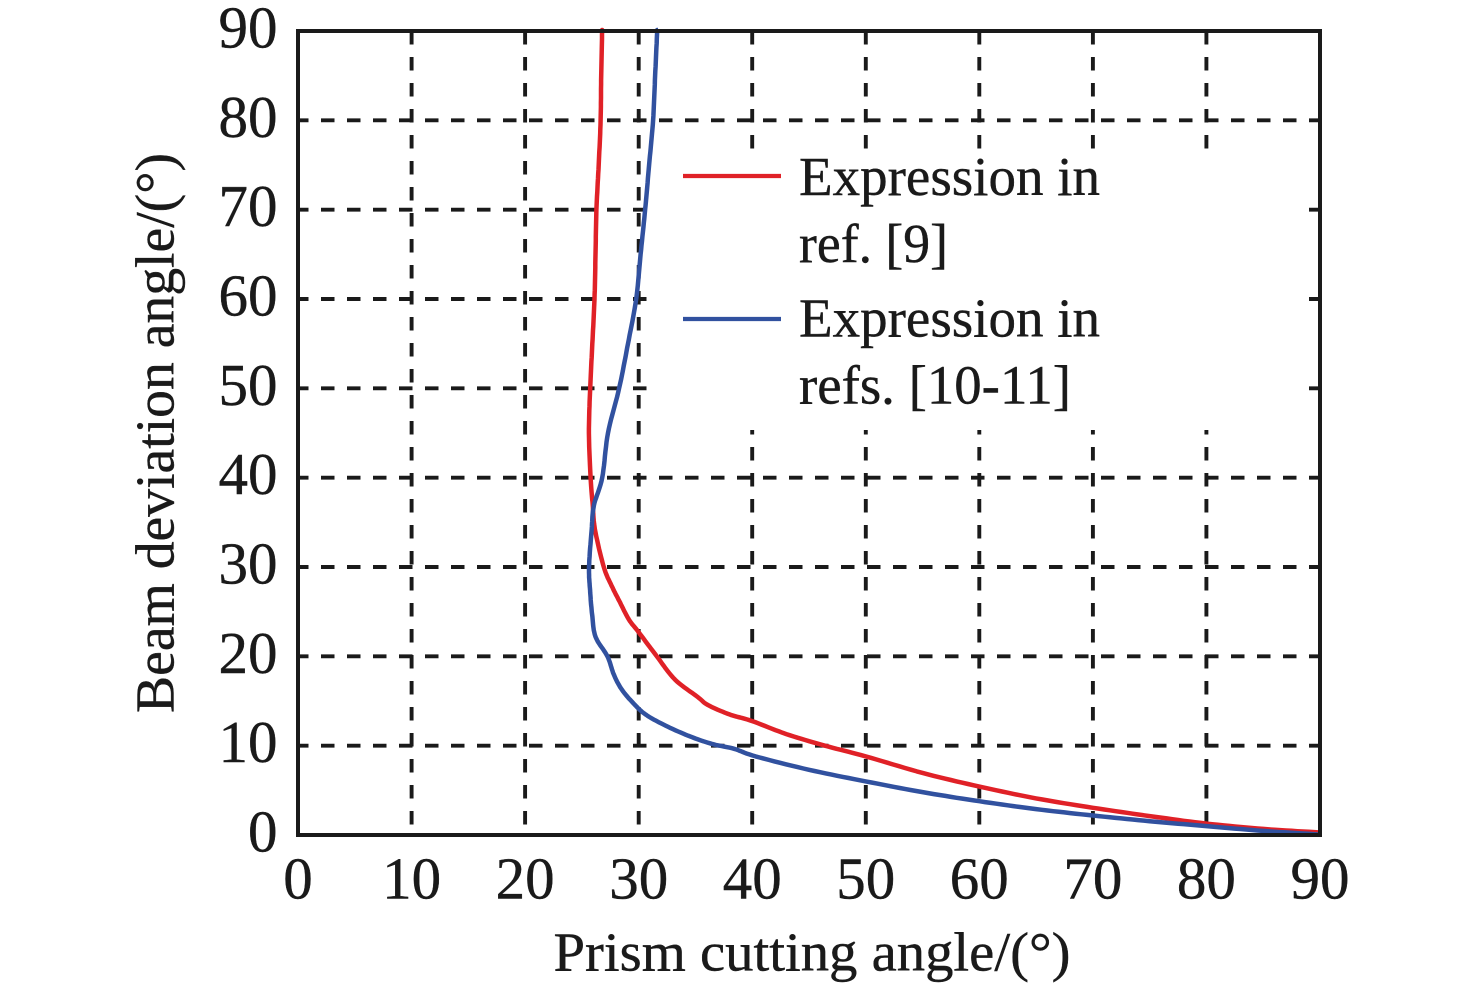 This screenshot has width=1476, height=989. I want to click on svg-text: ref. [9], so click(873, 243).